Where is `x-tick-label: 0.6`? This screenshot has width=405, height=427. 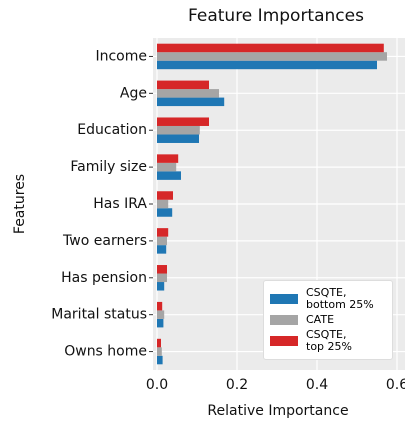
x-tick-label: 0.6 is located at coordinates (395, 385).